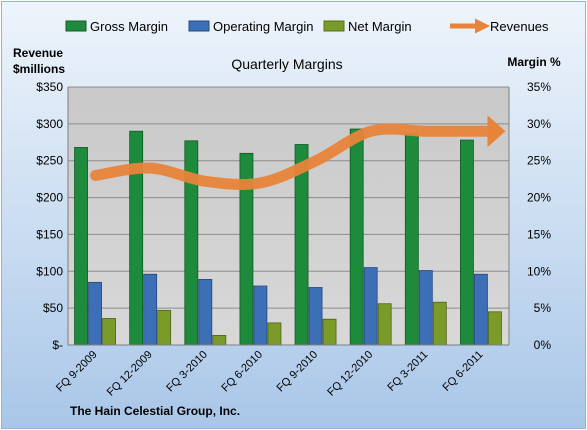  What do you see at coordinates (130, 374) in the screenshot?
I see `x-tick-label: FQ 12-2009` at bounding box center [130, 374].